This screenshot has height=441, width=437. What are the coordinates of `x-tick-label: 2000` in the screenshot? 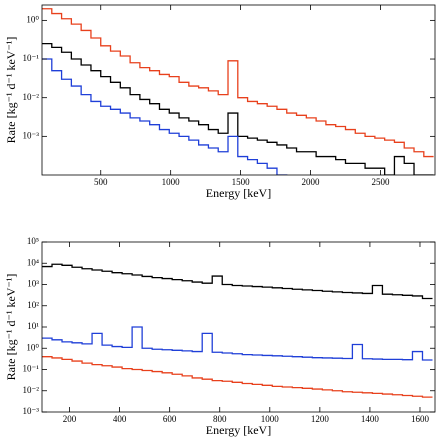 It's located at (311, 182).